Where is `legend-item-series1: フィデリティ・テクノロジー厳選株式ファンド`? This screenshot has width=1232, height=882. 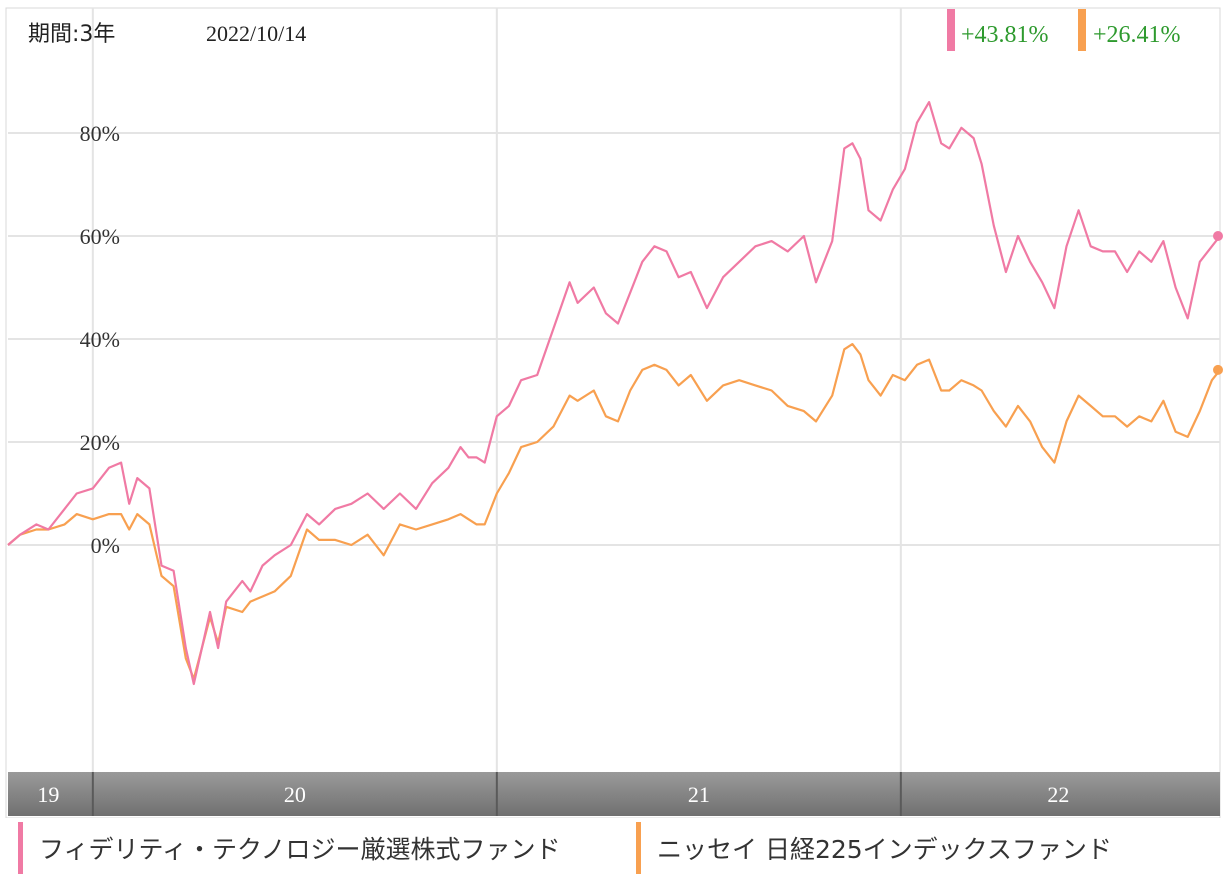 legend-item-series1: フィデリティ・テクノロジー厳選株式ファンド is located at coordinates (289, 848).